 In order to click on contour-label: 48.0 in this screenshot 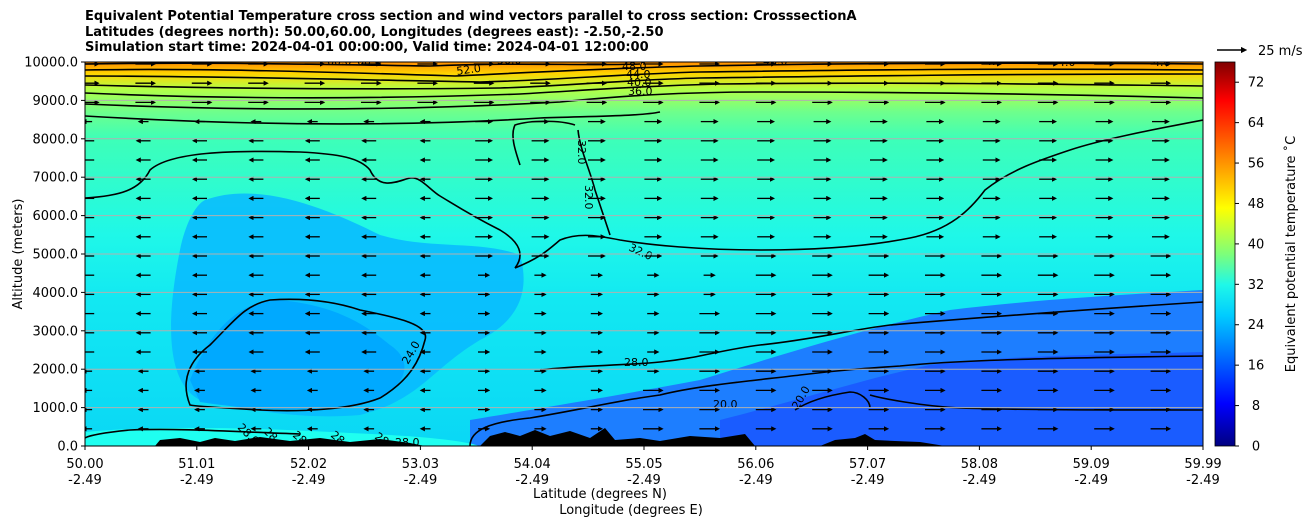, I will do `click(634, 66)`.